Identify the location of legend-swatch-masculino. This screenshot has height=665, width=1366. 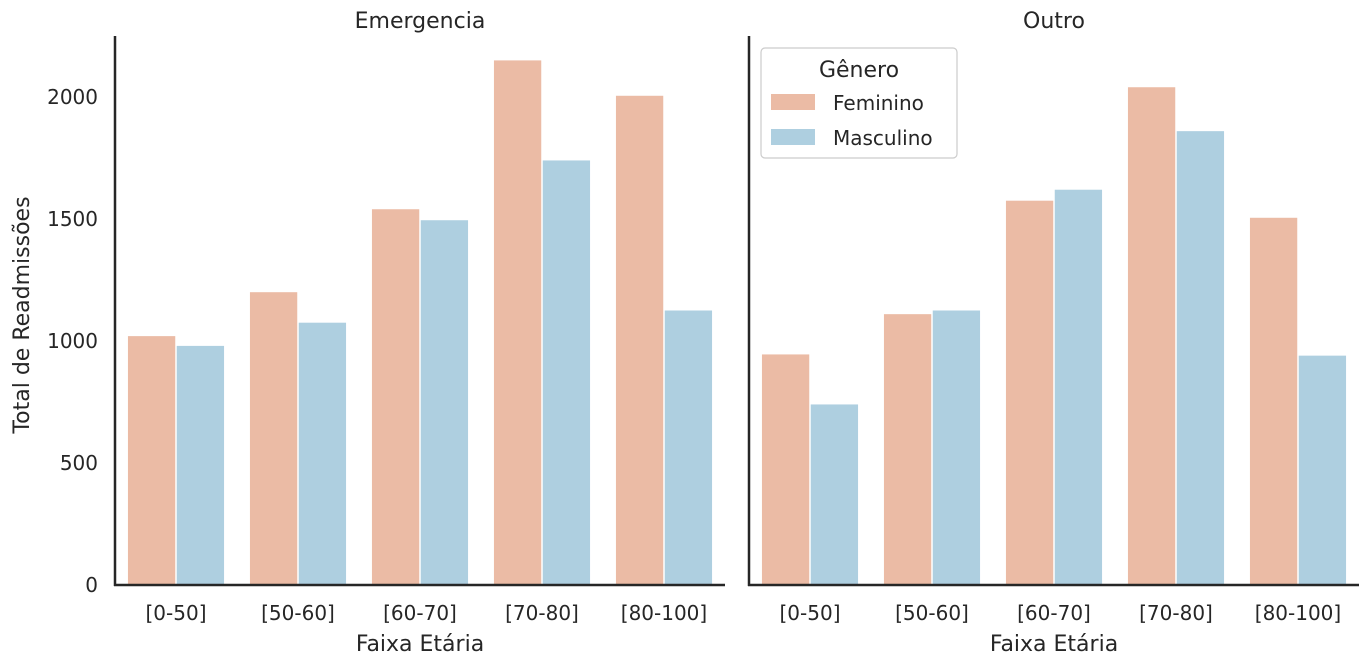
(793, 137).